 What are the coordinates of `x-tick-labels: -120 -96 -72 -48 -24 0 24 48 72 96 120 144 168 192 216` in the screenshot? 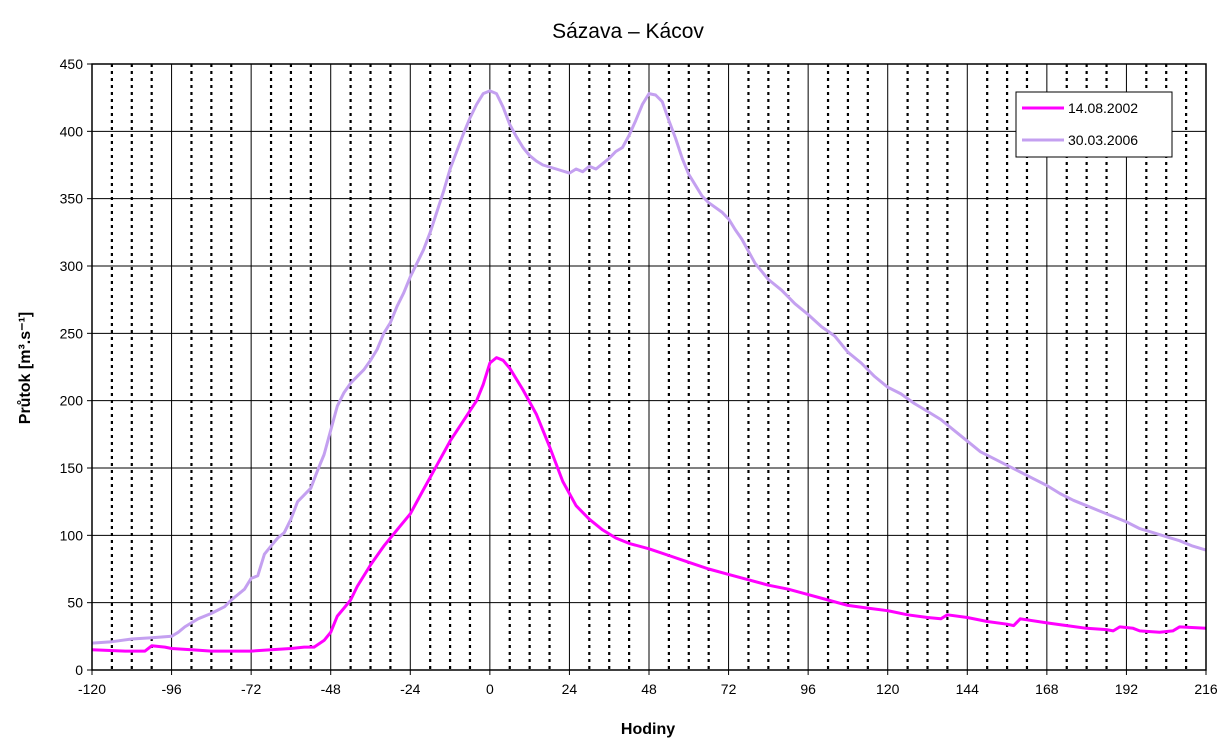 It's located at (648, 683).